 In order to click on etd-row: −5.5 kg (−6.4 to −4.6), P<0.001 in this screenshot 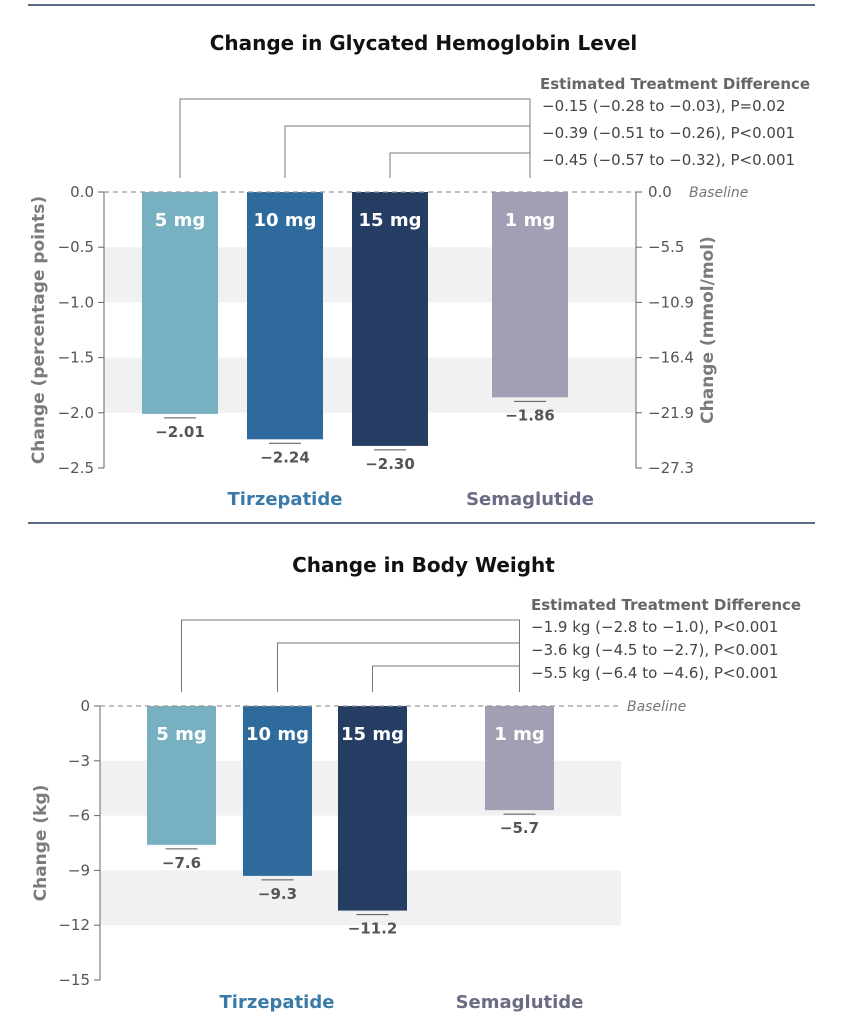, I will do `click(654, 673)`.